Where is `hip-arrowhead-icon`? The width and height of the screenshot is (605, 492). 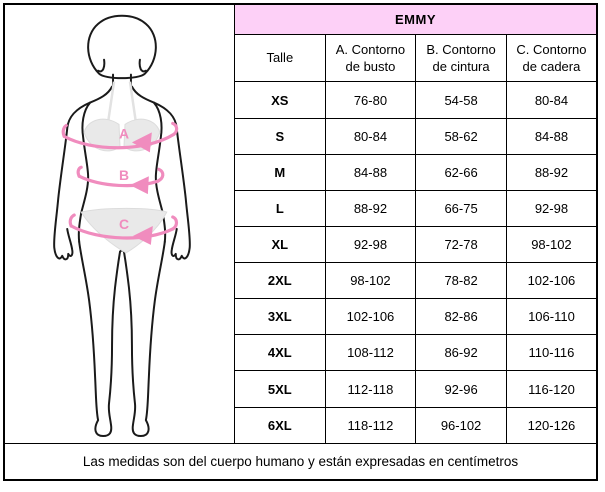
hip-arrowhead-icon is located at coordinates (142, 235).